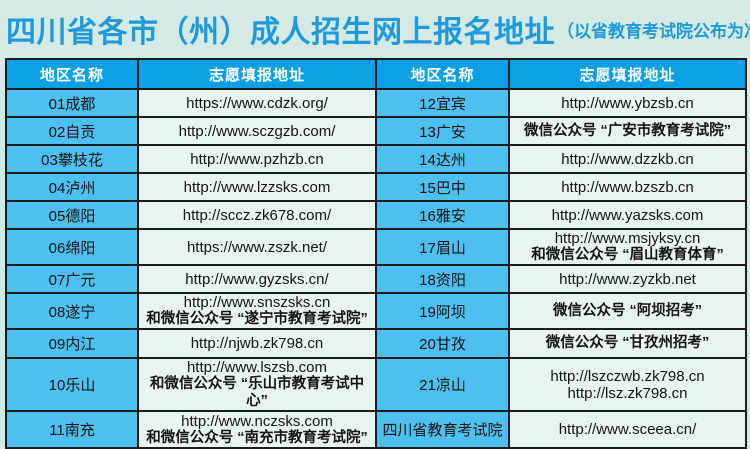 The width and height of the screenshot is (750, 449). I want to click on address-cell: http://njwb.zk798.cn, so click(257, 343).